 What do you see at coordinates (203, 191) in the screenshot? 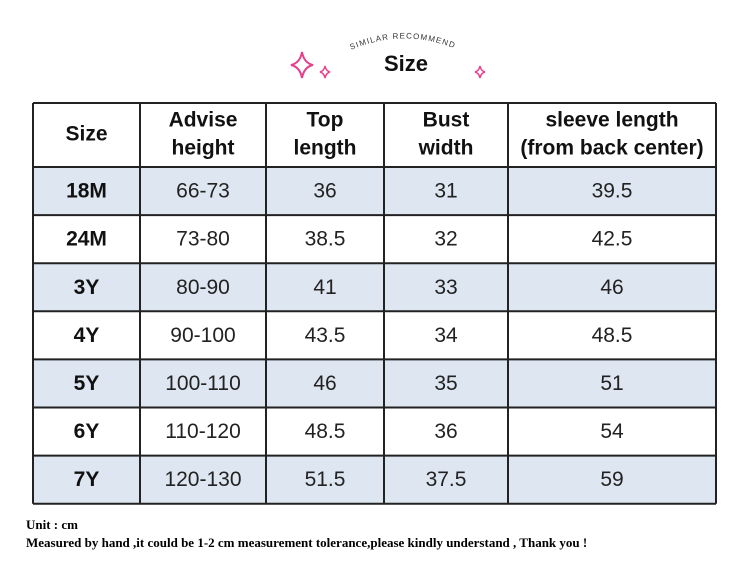
I see `cell: 66-73` at bounding box center [203, 191].